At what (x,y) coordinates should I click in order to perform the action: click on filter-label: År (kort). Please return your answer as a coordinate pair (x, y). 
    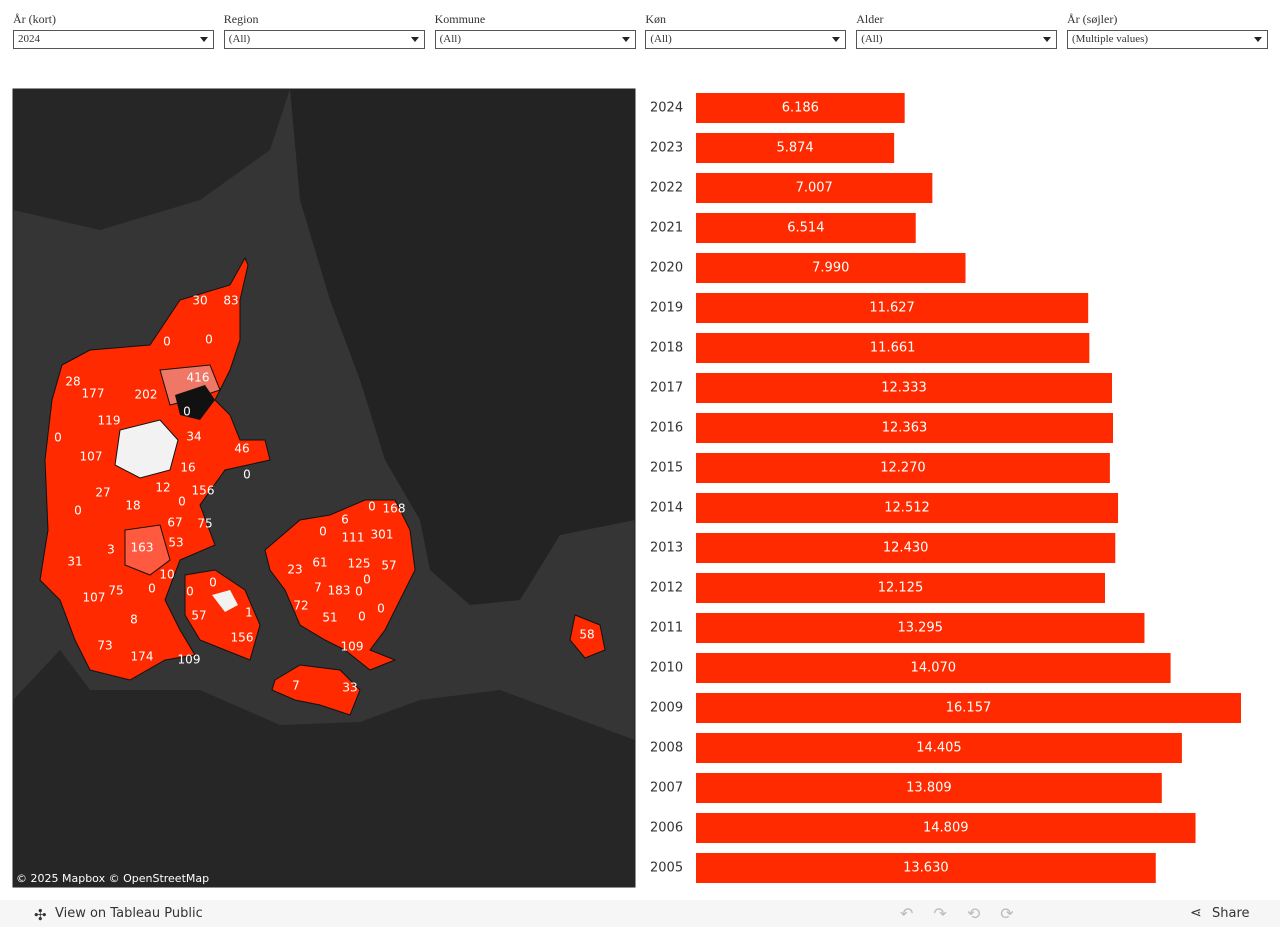
    Looking at the image, I should click on (34, 19).